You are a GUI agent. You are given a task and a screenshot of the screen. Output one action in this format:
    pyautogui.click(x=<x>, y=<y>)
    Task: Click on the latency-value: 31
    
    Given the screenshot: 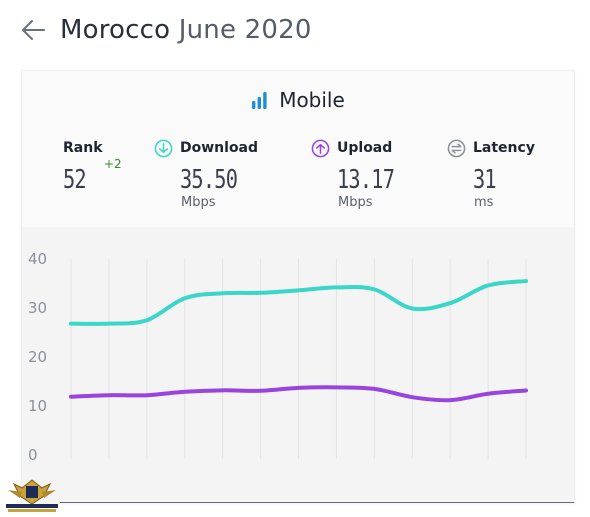 What is the action you would take?
    pyautogui.click(x=485, y=180)
    